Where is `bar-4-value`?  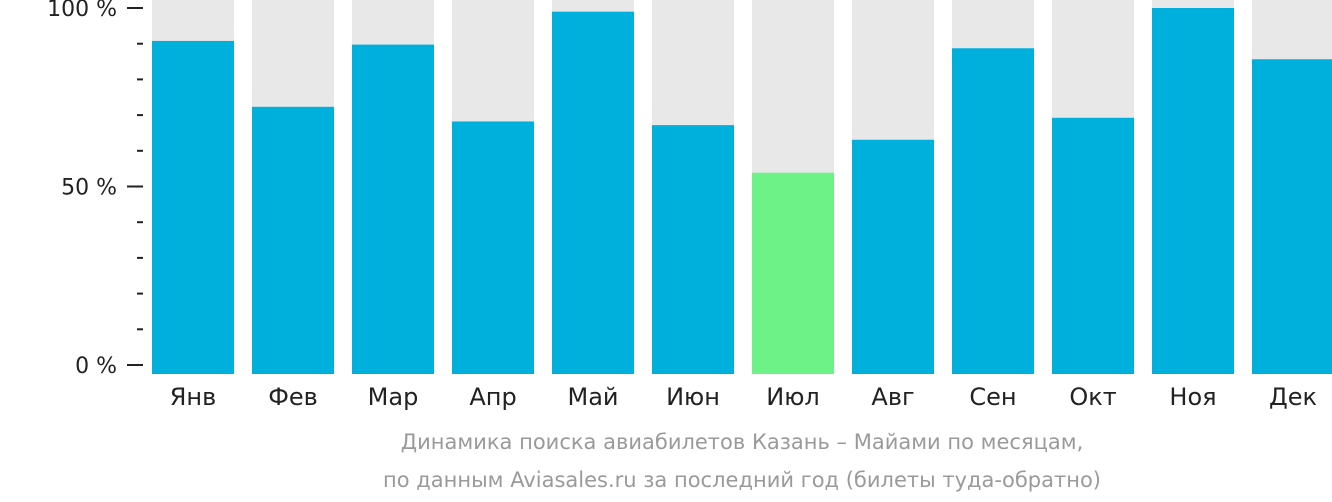
bar-4-value is located at coordinates (493, 248).